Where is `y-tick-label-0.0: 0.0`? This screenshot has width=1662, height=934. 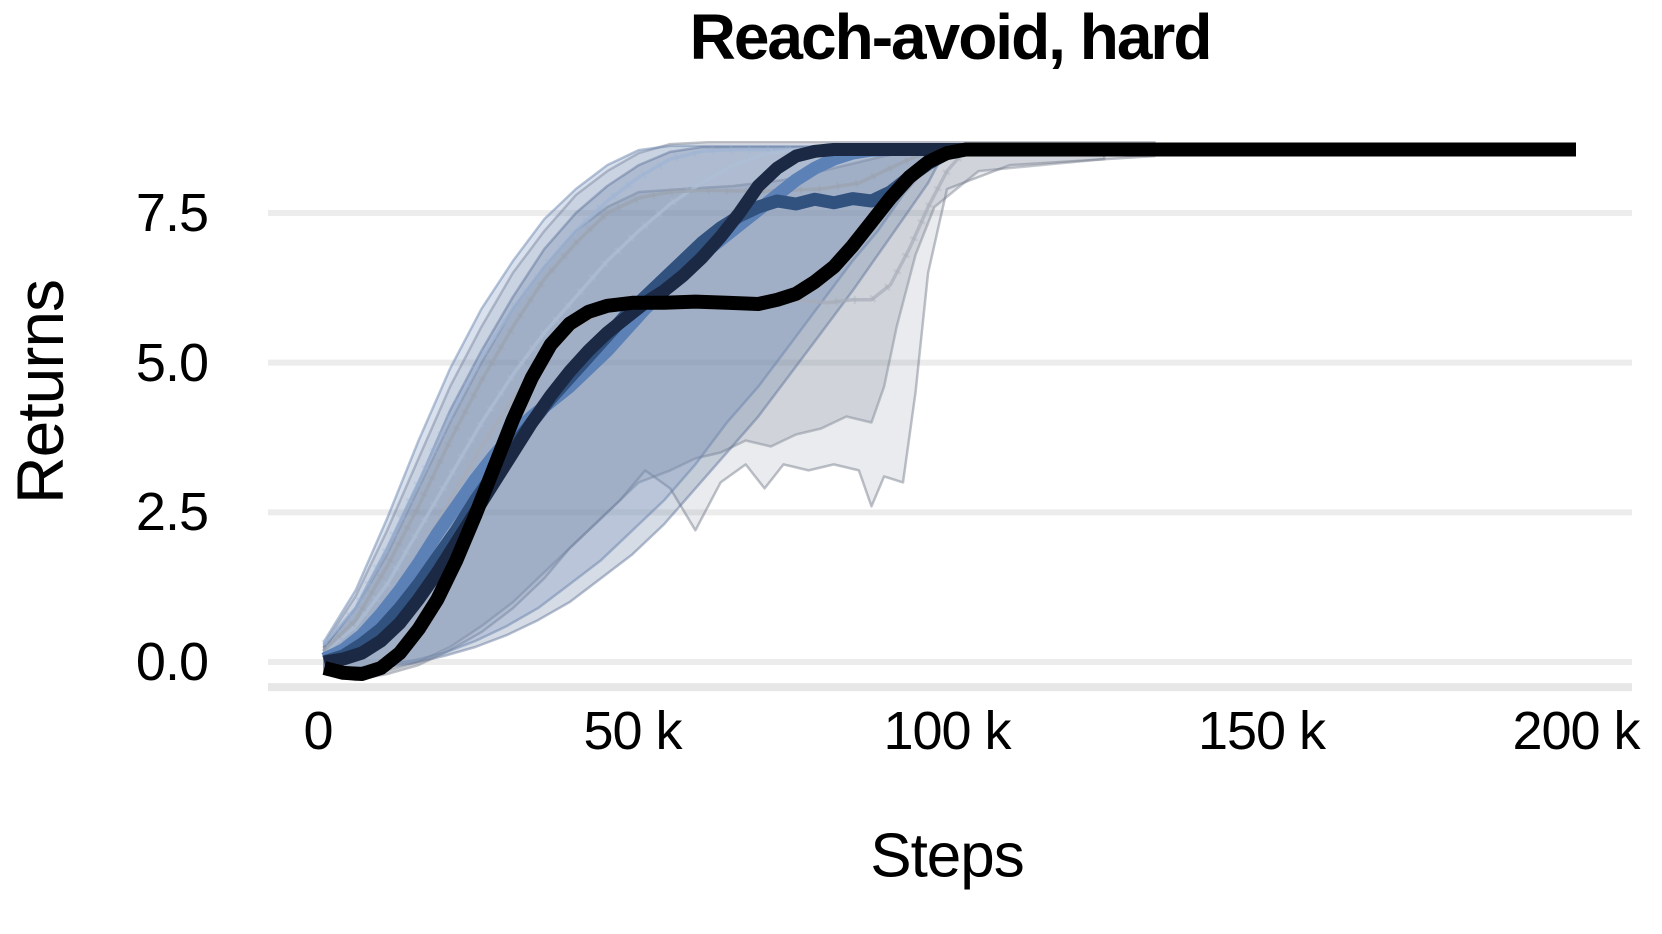 y-tick-label-0.0: 0.0 is located at coordinates (172, 662).